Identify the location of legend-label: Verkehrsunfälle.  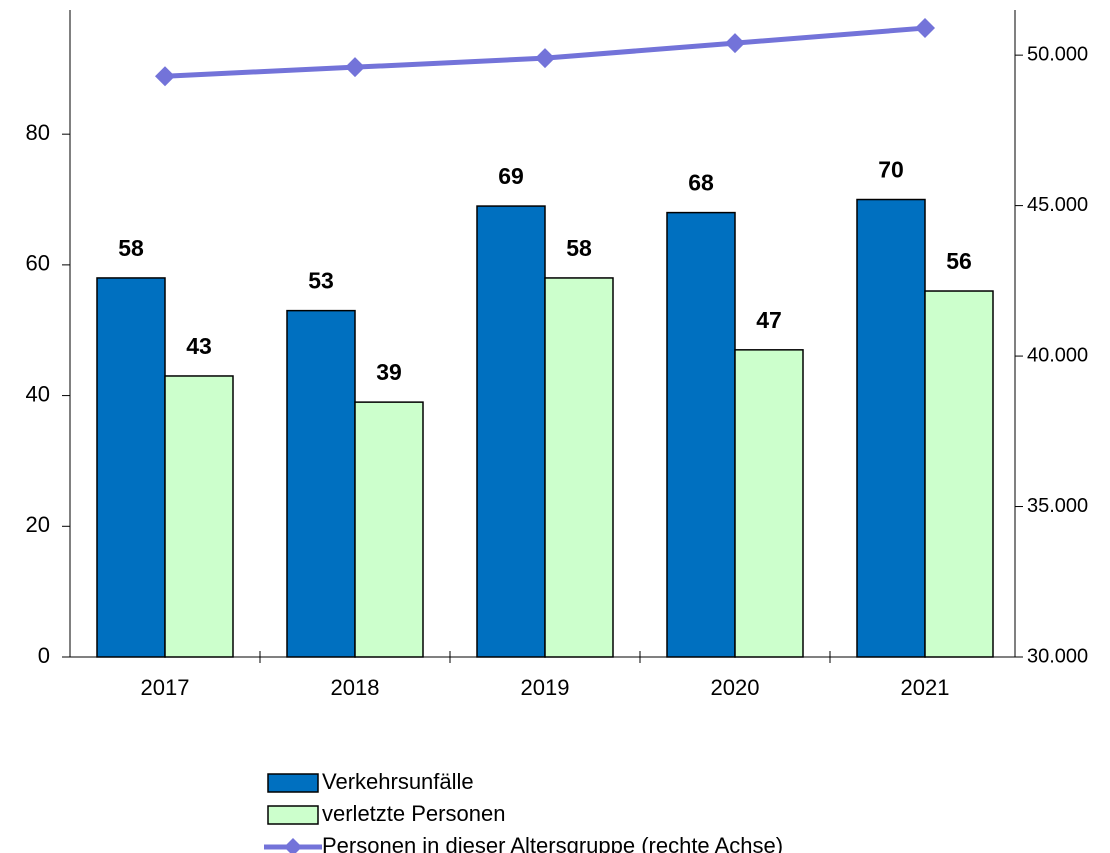
(398, 781).